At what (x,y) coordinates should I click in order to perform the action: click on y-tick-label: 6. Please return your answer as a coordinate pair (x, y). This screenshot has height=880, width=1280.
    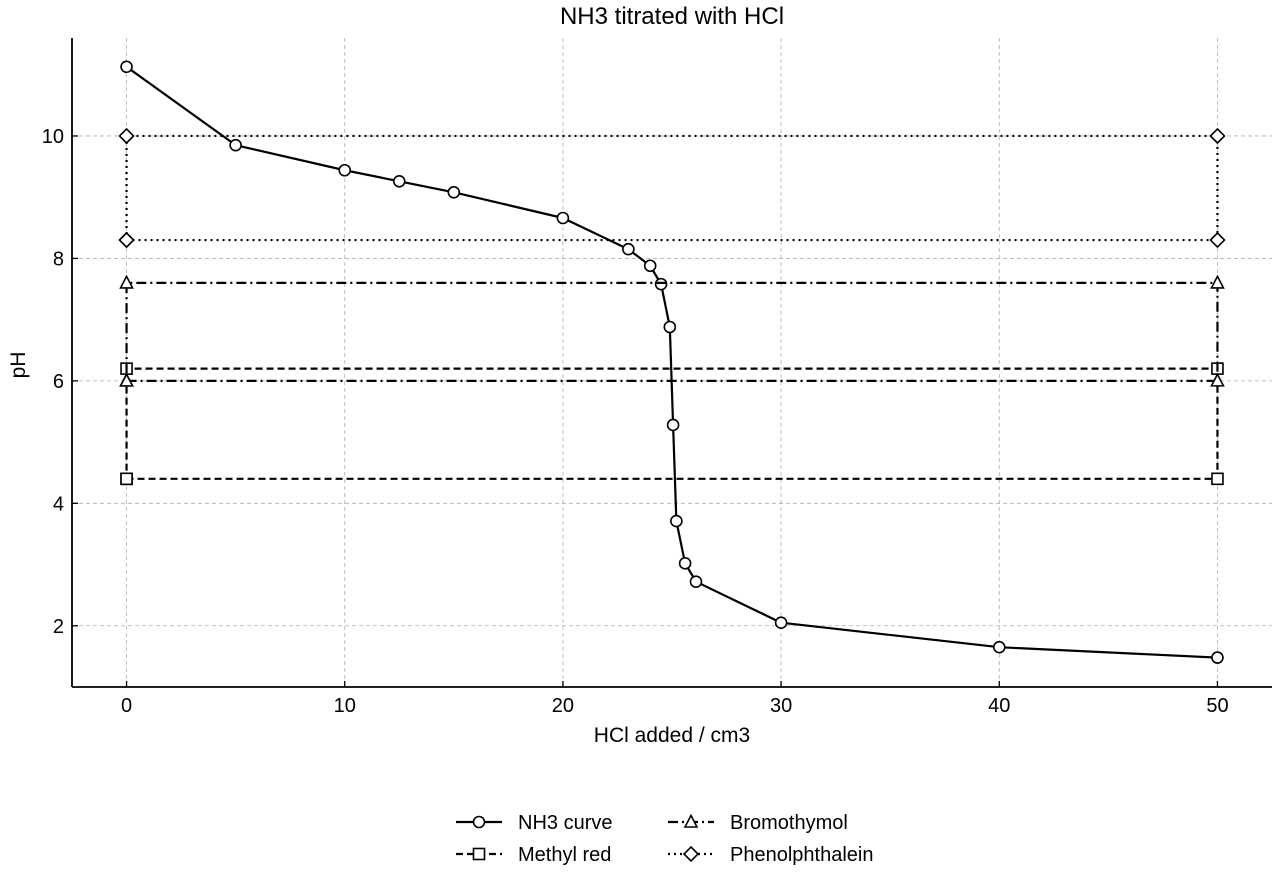
    Looking at the image, I should click on (58, 382).